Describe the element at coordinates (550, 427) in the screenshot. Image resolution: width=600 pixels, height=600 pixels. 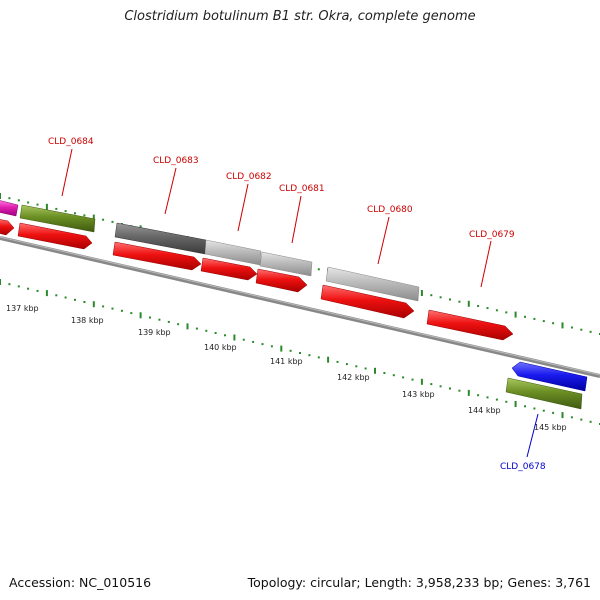
I see `scale-label-145: 145 kbp` at that location.